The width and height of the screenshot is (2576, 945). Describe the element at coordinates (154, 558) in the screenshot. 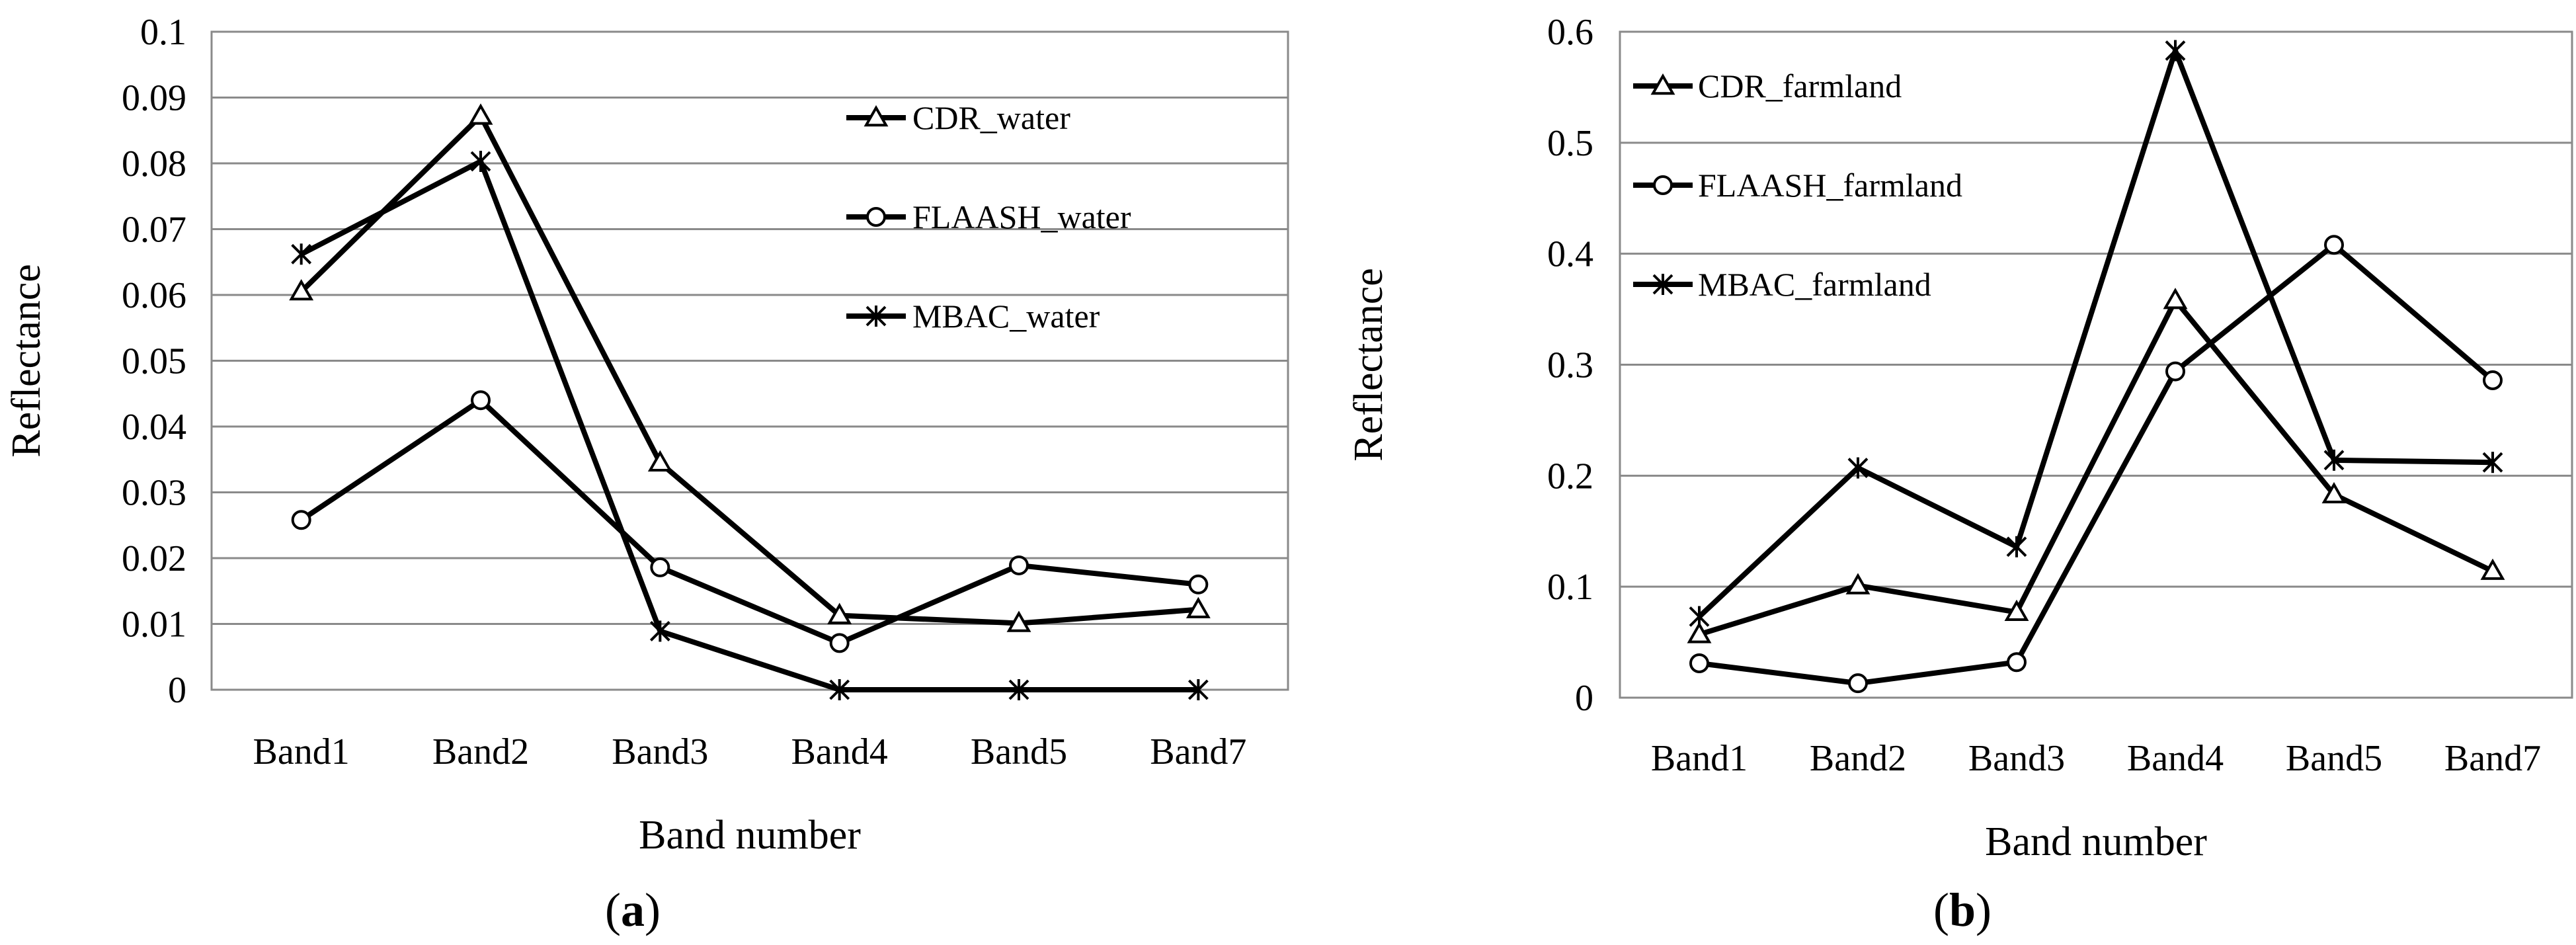

I see `y-tick-label: 0.02` at that location.